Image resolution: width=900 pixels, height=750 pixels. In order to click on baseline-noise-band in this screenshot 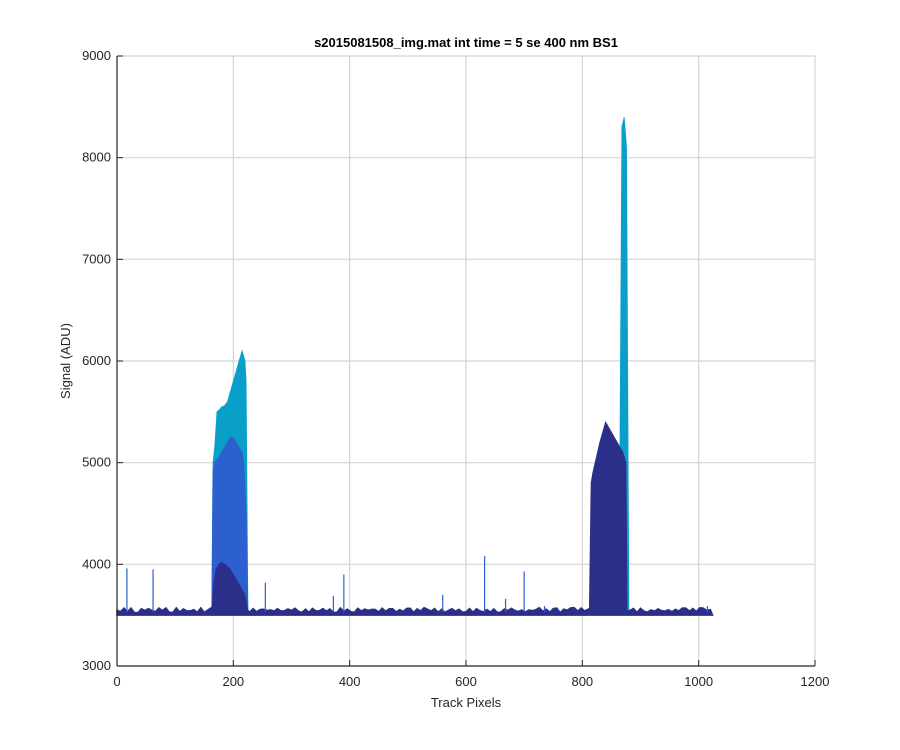, I will do `click(415, 611)`.